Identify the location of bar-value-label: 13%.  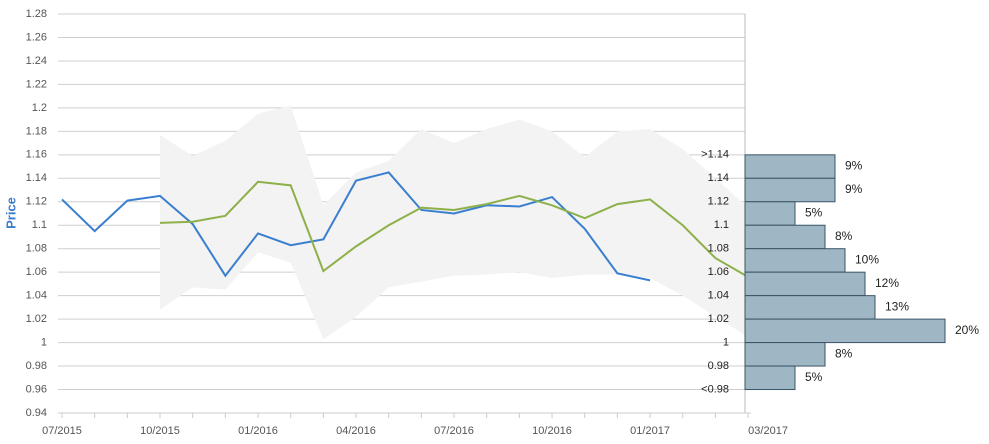
(897, 307).